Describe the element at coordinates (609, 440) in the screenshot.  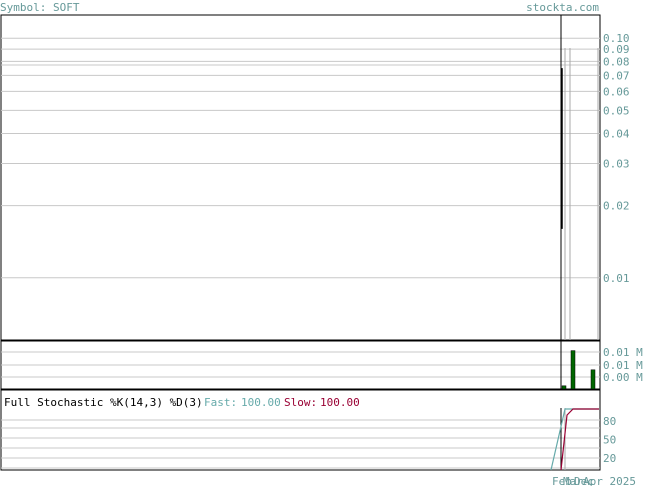
I see `stochastic-tick-label: 50` at that location.